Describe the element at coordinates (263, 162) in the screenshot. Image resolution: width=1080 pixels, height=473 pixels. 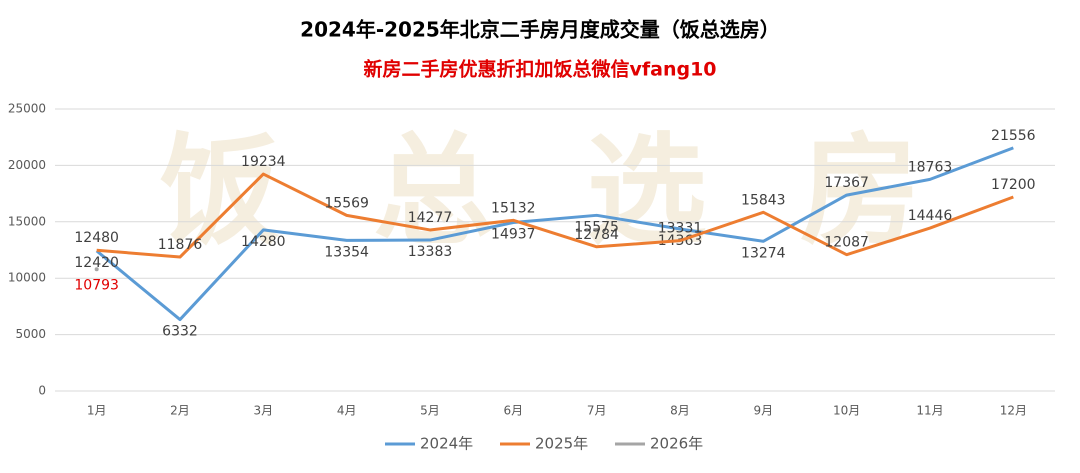
I see `data-label: 19234` at that location.